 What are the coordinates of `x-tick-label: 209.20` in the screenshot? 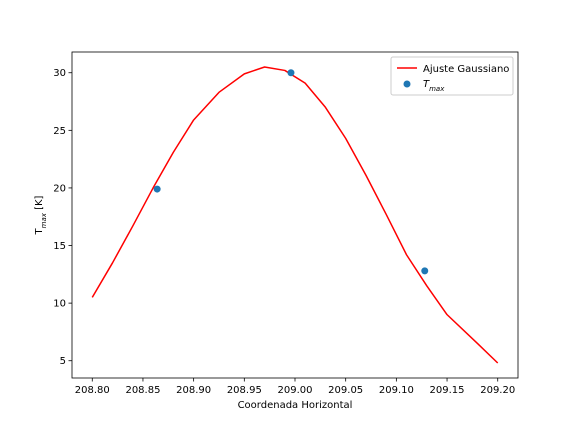 It's located at (497, 390).